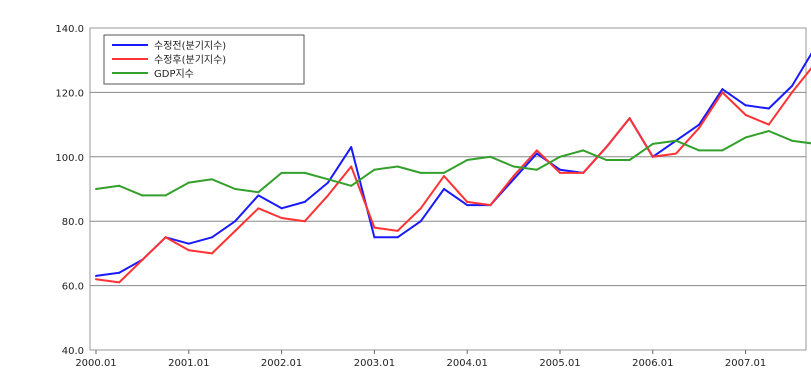  I want to click on legend-label: 수정전(분기지수), so click(190, 46).